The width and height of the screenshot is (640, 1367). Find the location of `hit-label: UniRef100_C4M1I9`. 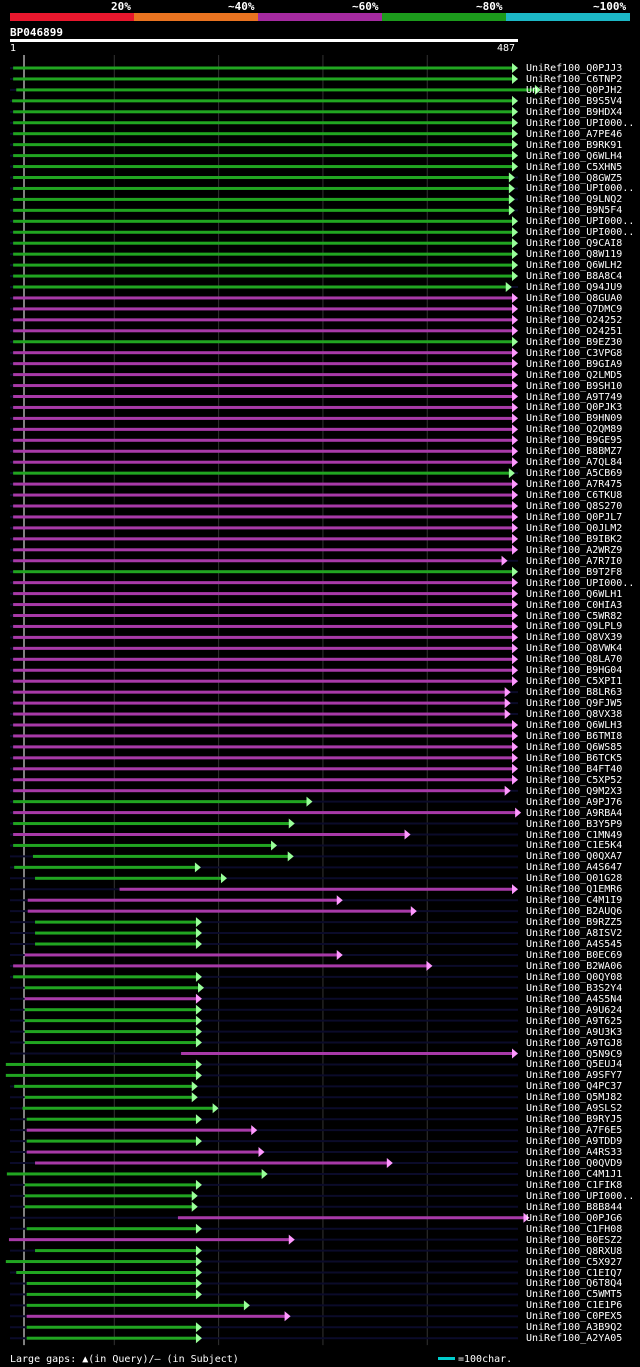

hit-label: UniRef100_C4M1I9 is located at coordinates (574, 901).